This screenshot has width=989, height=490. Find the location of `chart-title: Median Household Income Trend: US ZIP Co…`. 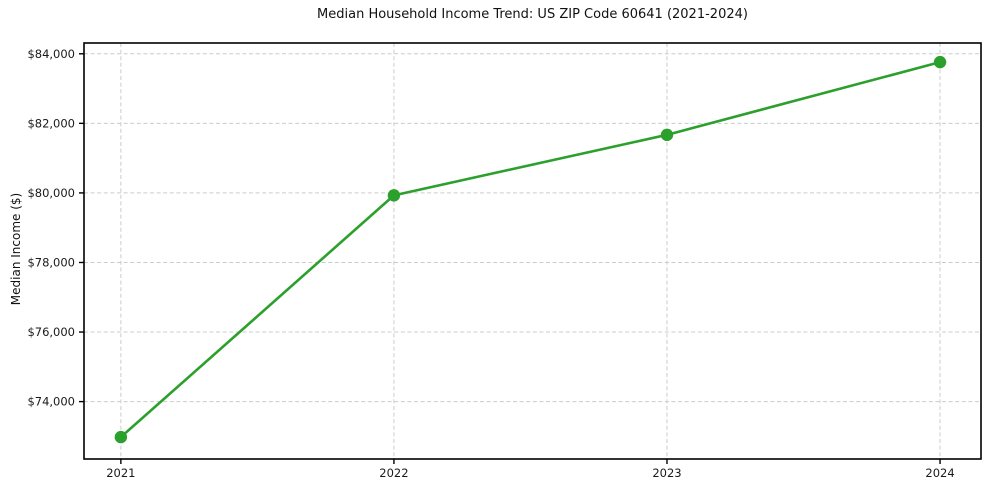

chart-title: Median Household Income Trend: US ZIP Co… is located at coordinates (532, 14).